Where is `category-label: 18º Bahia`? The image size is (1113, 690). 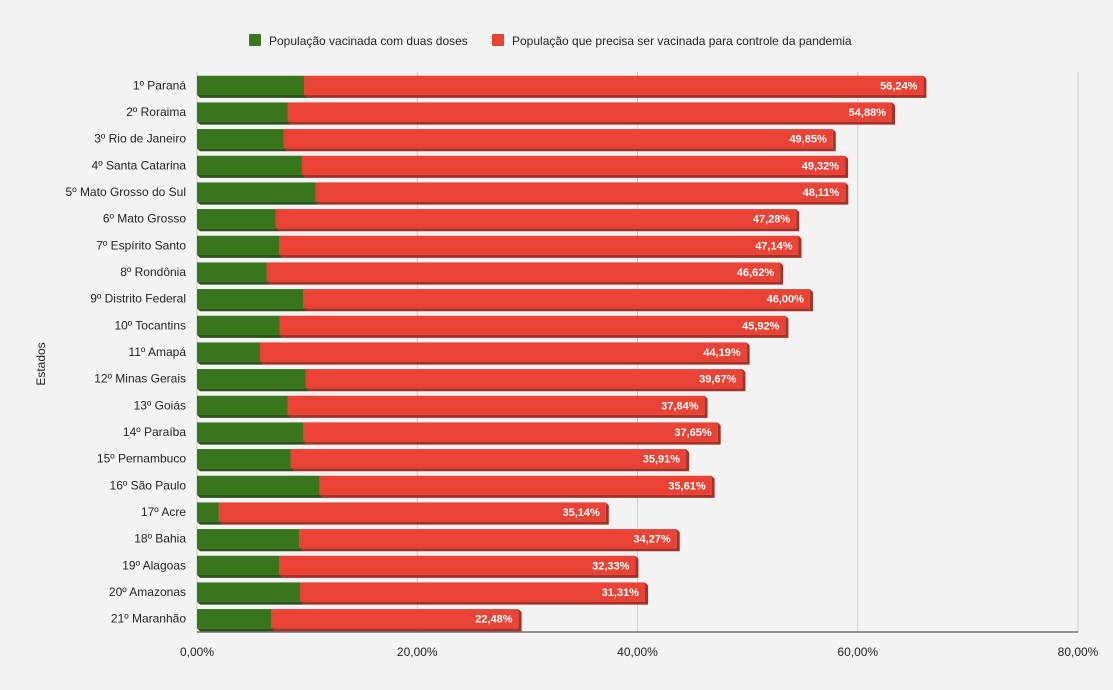
category-label: 18º Bahia is located at coordinates (160, 539).